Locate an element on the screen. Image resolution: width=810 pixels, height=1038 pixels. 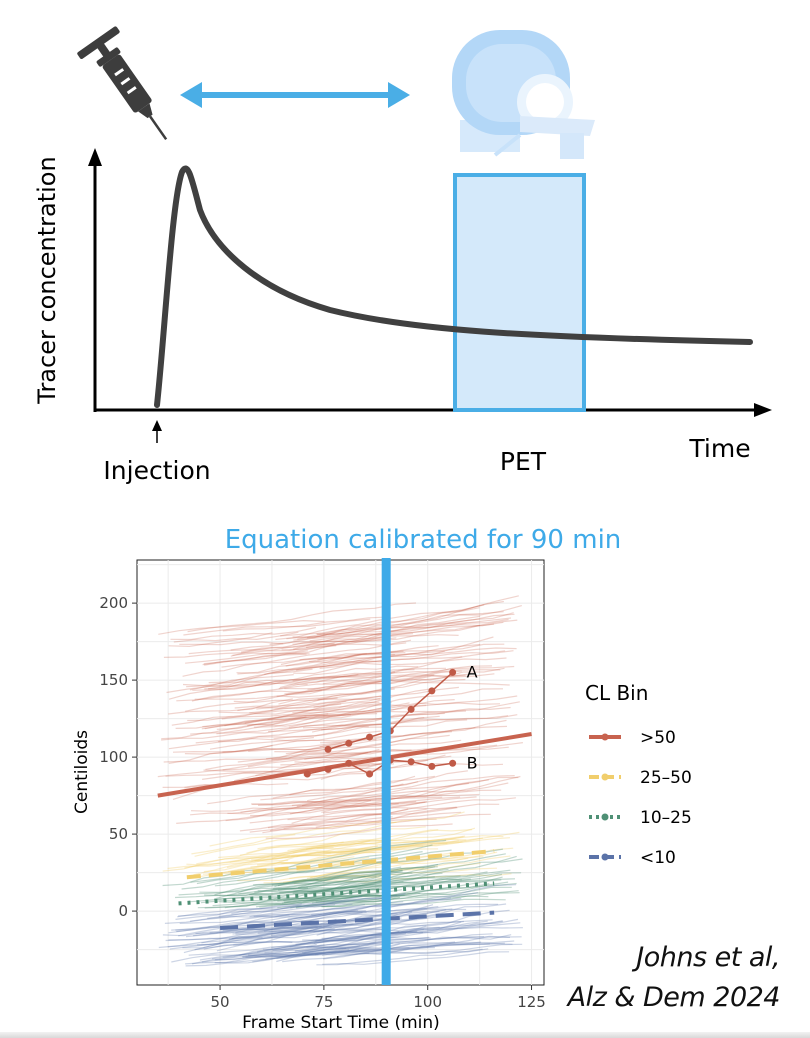
pet-scanner-icon is located at coordinates (523, 94).